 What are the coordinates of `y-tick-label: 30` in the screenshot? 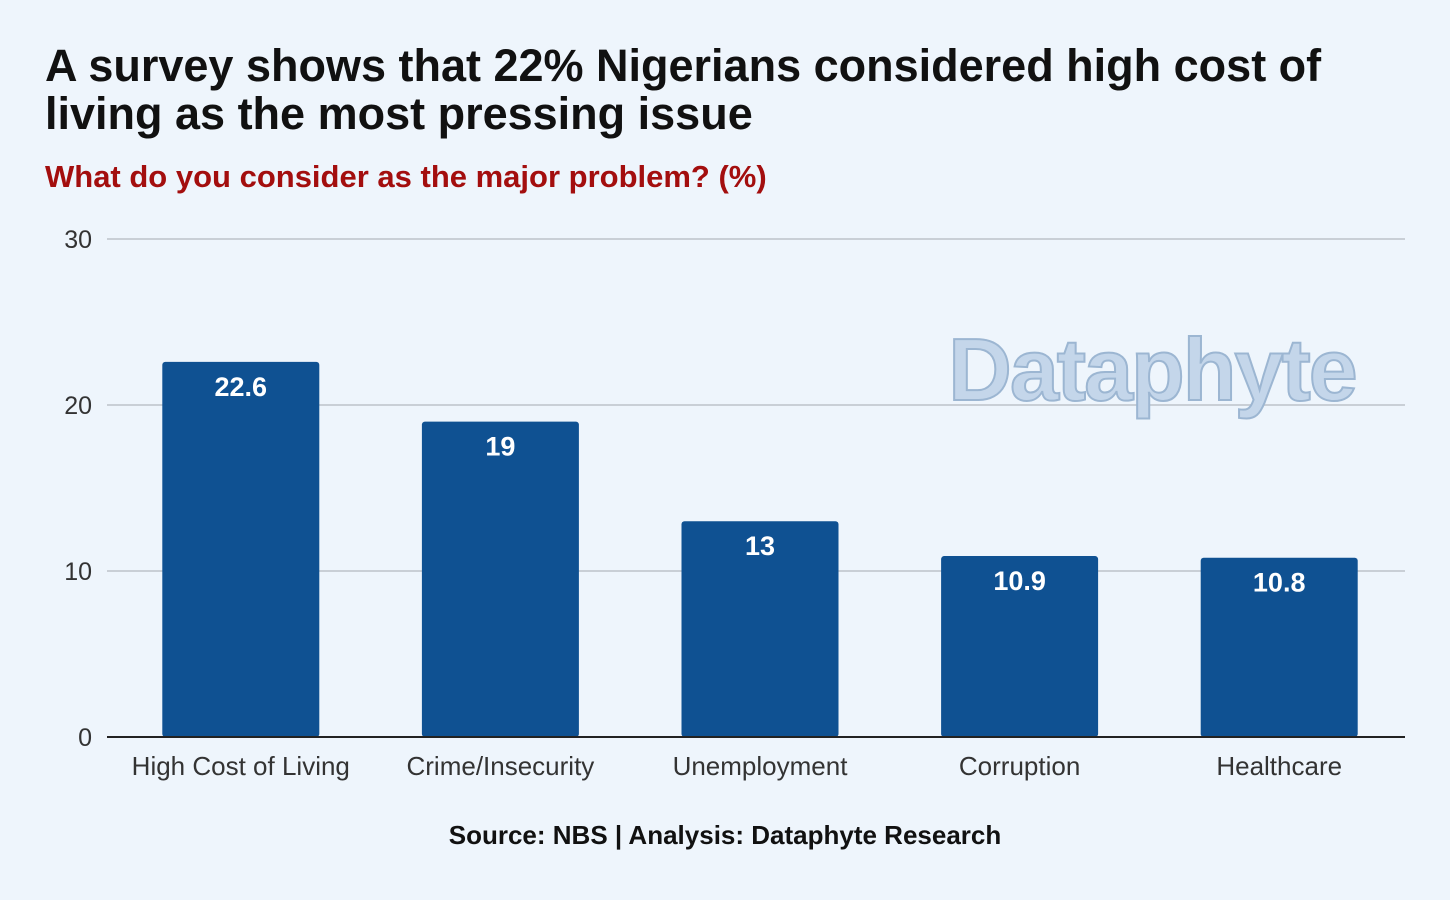 It's located at (78, 240).